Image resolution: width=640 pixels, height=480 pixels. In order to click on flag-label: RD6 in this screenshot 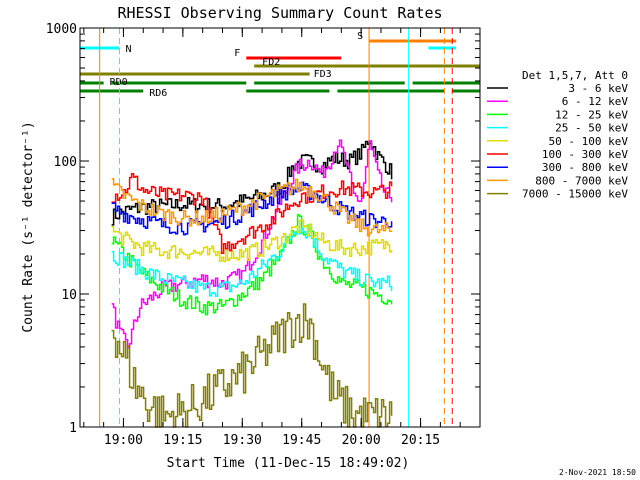, I will do `click(158, 93)`.